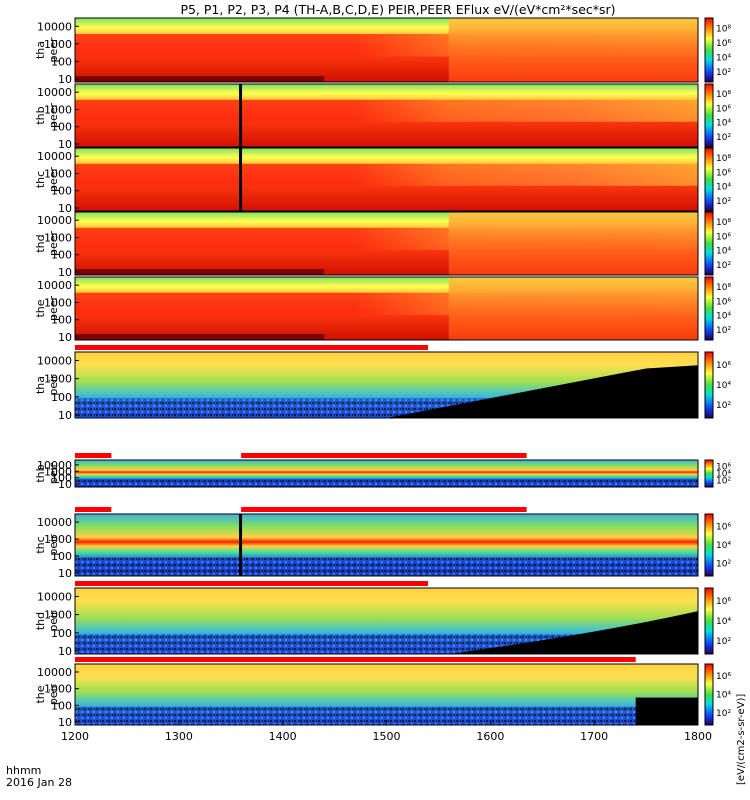 Image resolution: width=750 pixels, height=800 pixels. Describe the element at coordinates (283, 736) in the screenshot. I see `x-tick-label: 1400` at that location.